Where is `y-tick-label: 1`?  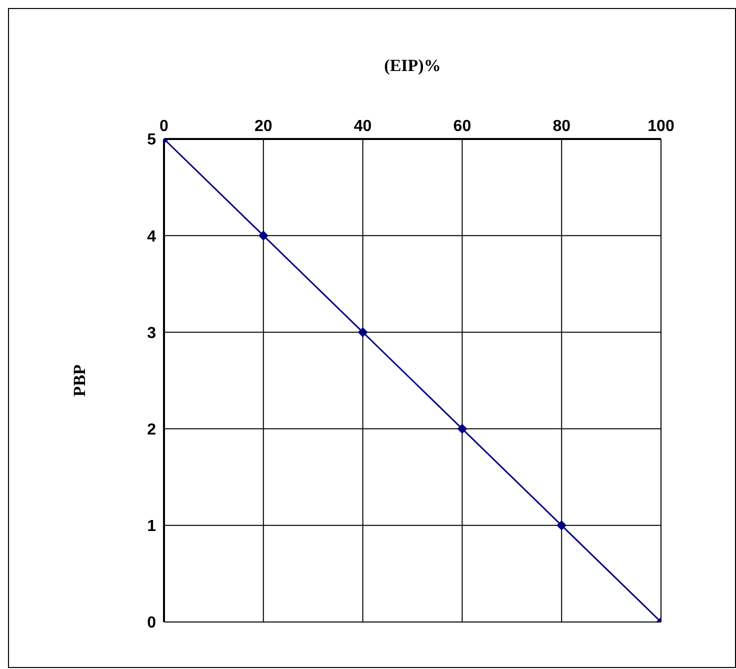
y-tick-label: 1 is located at coordinates (151, 527).